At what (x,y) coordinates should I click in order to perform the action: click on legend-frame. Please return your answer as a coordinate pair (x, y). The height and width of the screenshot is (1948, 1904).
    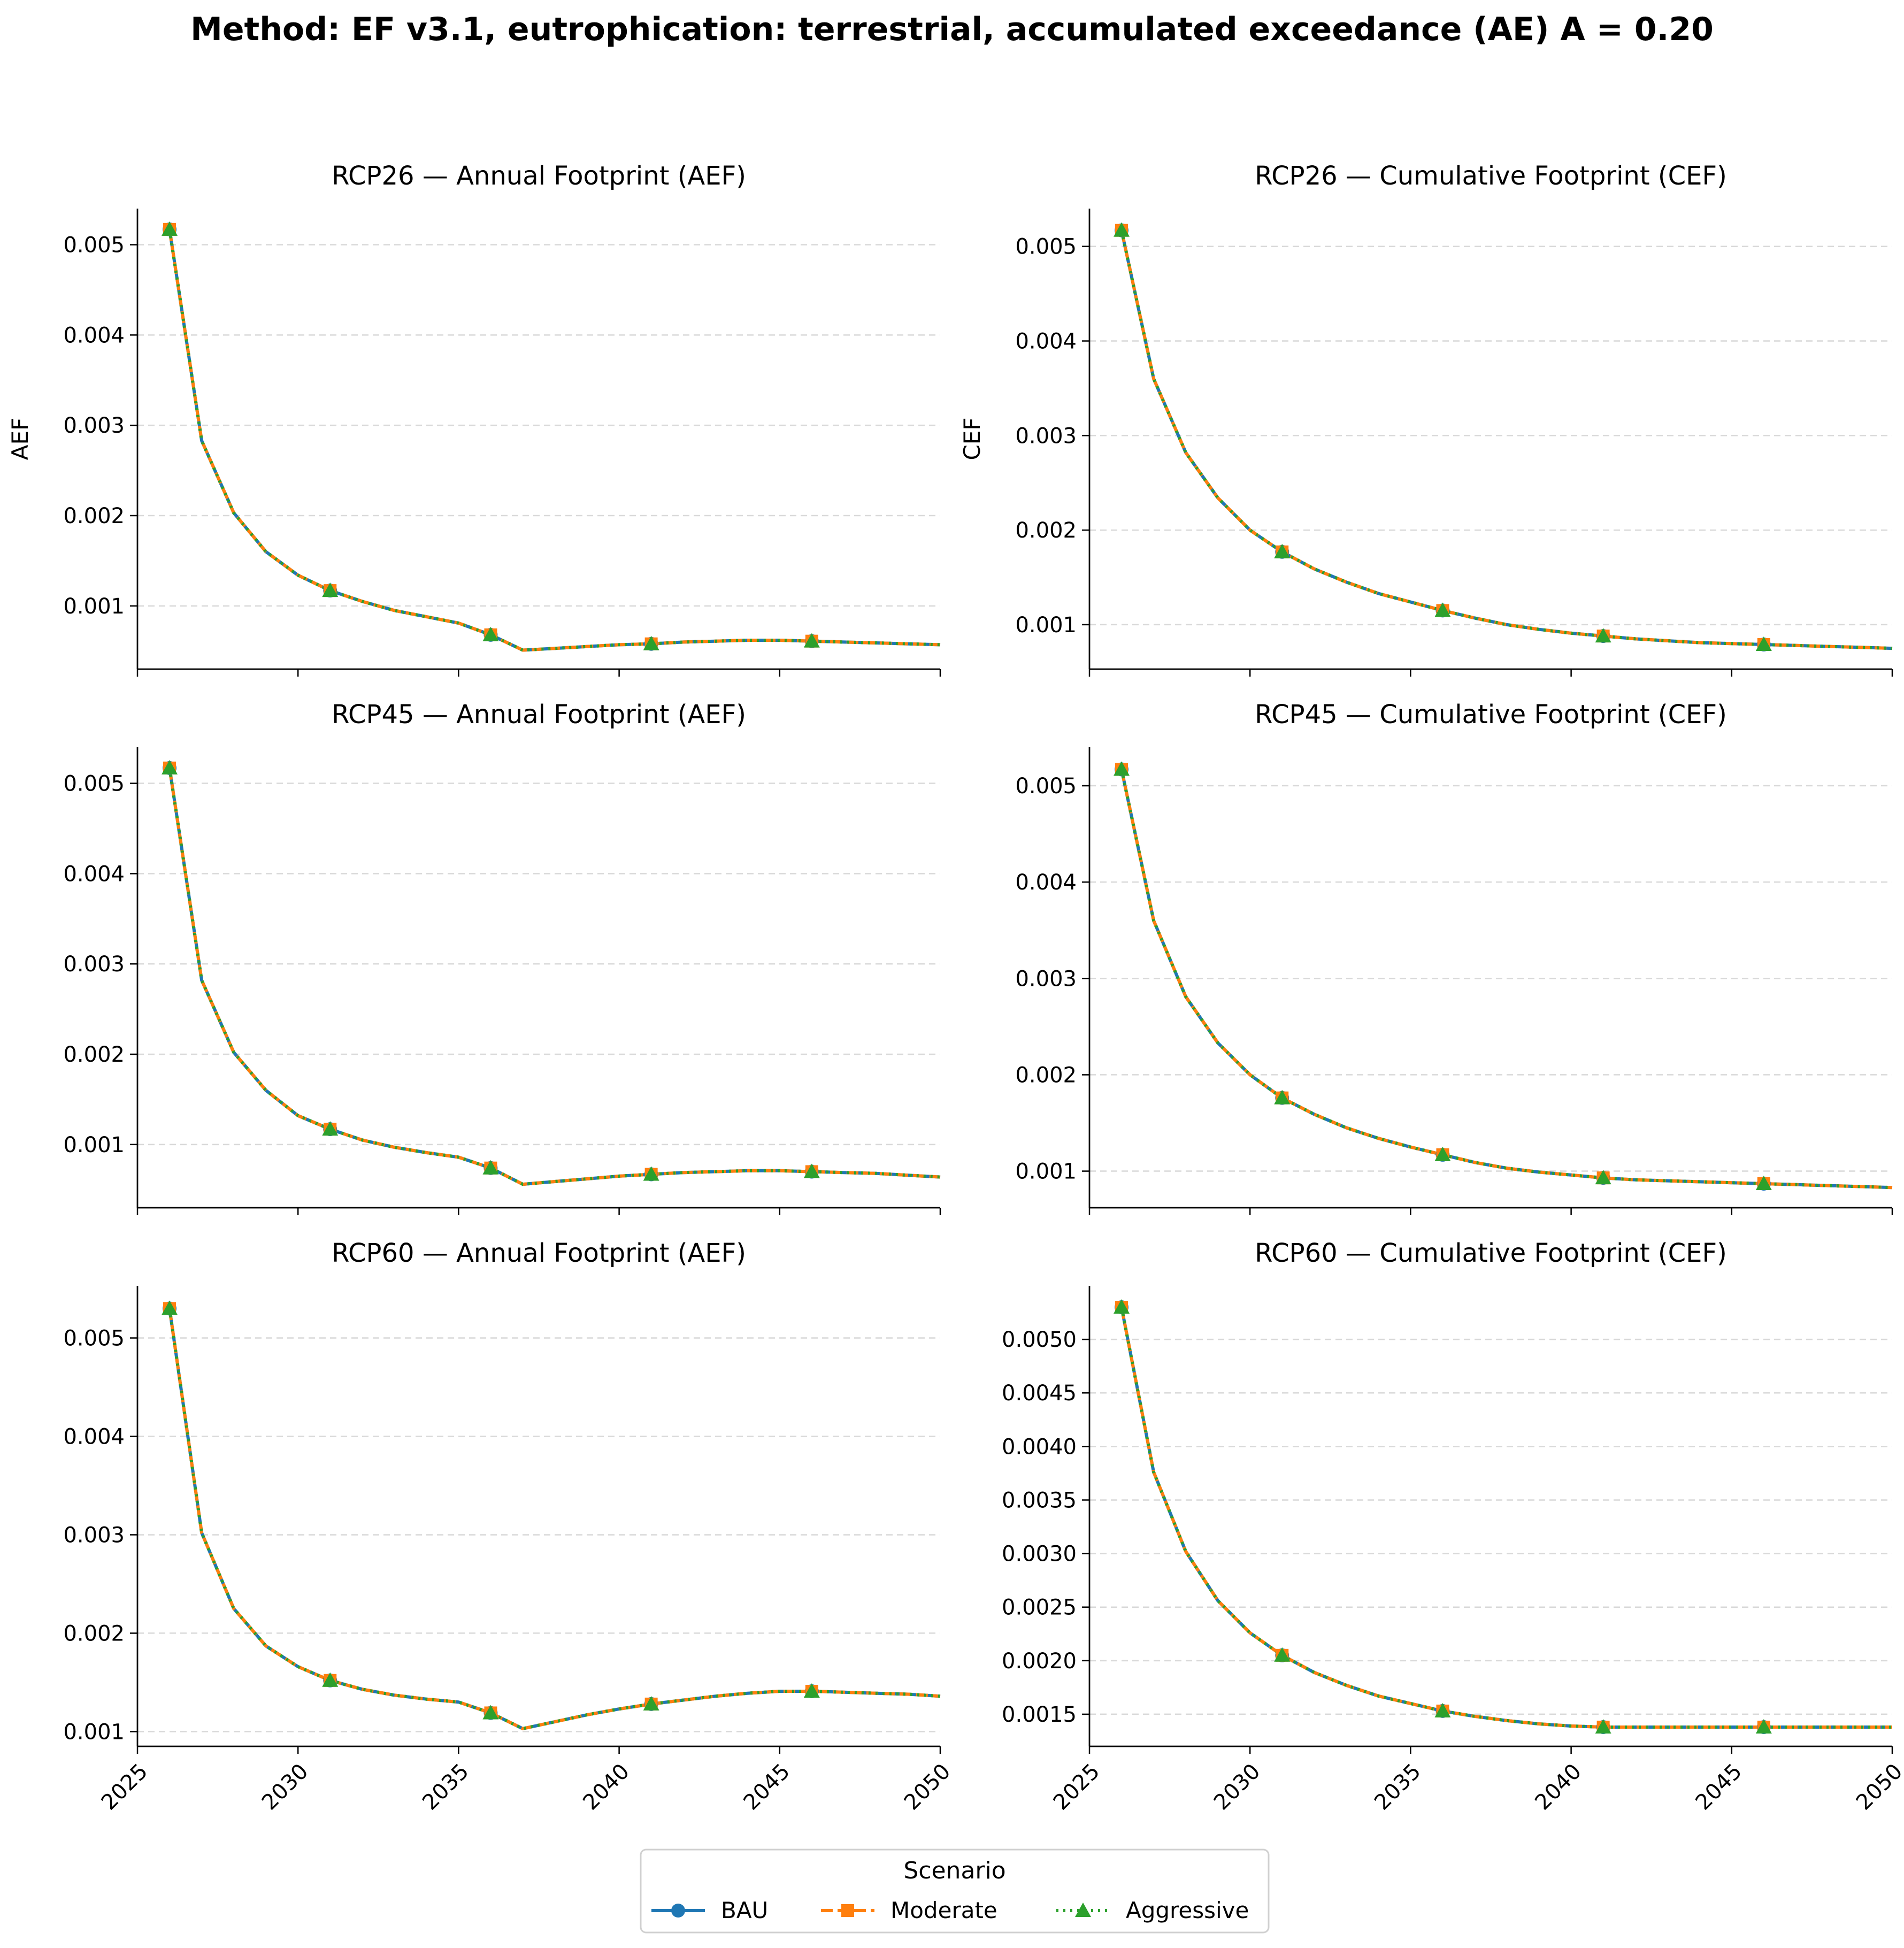
    Looking at the image, I should click on (955, 1891).